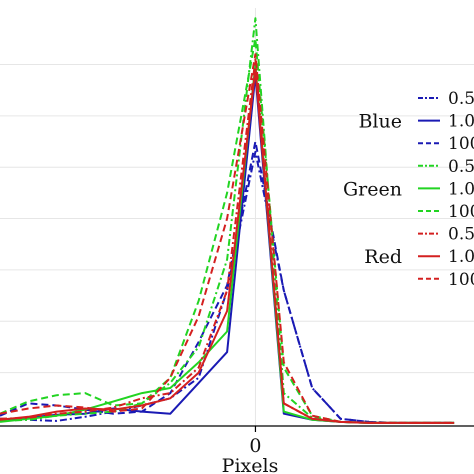  Describe the element at coordinates (372, 189) in the screenshot. I see `legend-group-label-green: Green` at that location.